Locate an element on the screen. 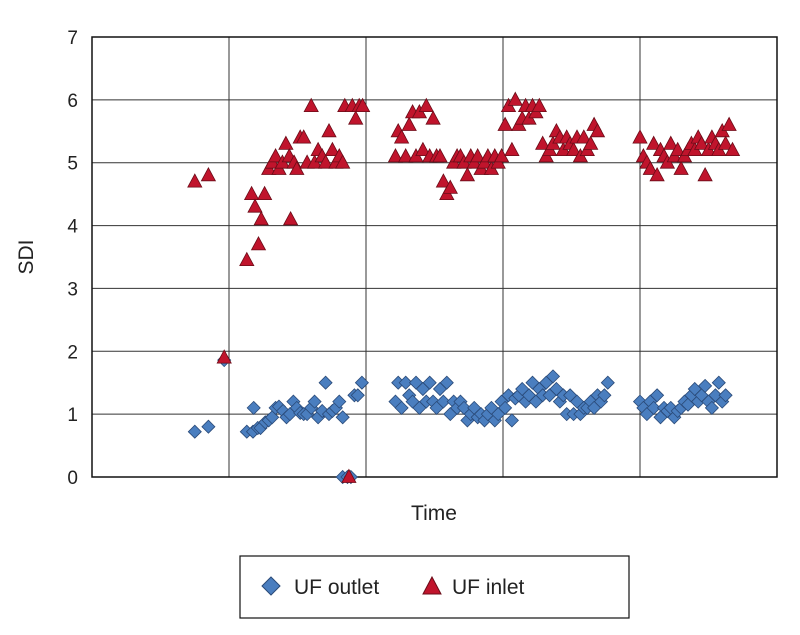  y-tick-label: 1 is located at coordinates (72, 415).